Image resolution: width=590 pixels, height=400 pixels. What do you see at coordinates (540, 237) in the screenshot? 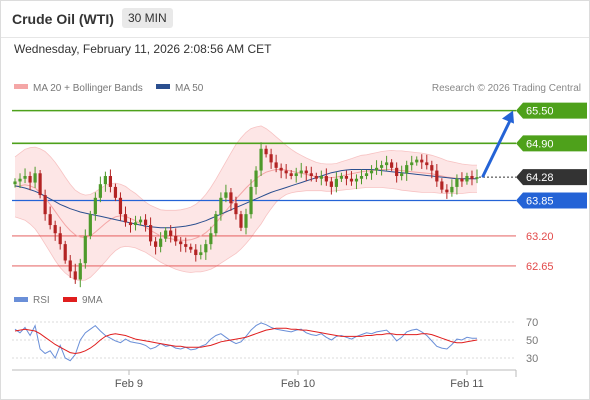
I see `level-label-63.20: 63.20` at bounding box center [540, 237].